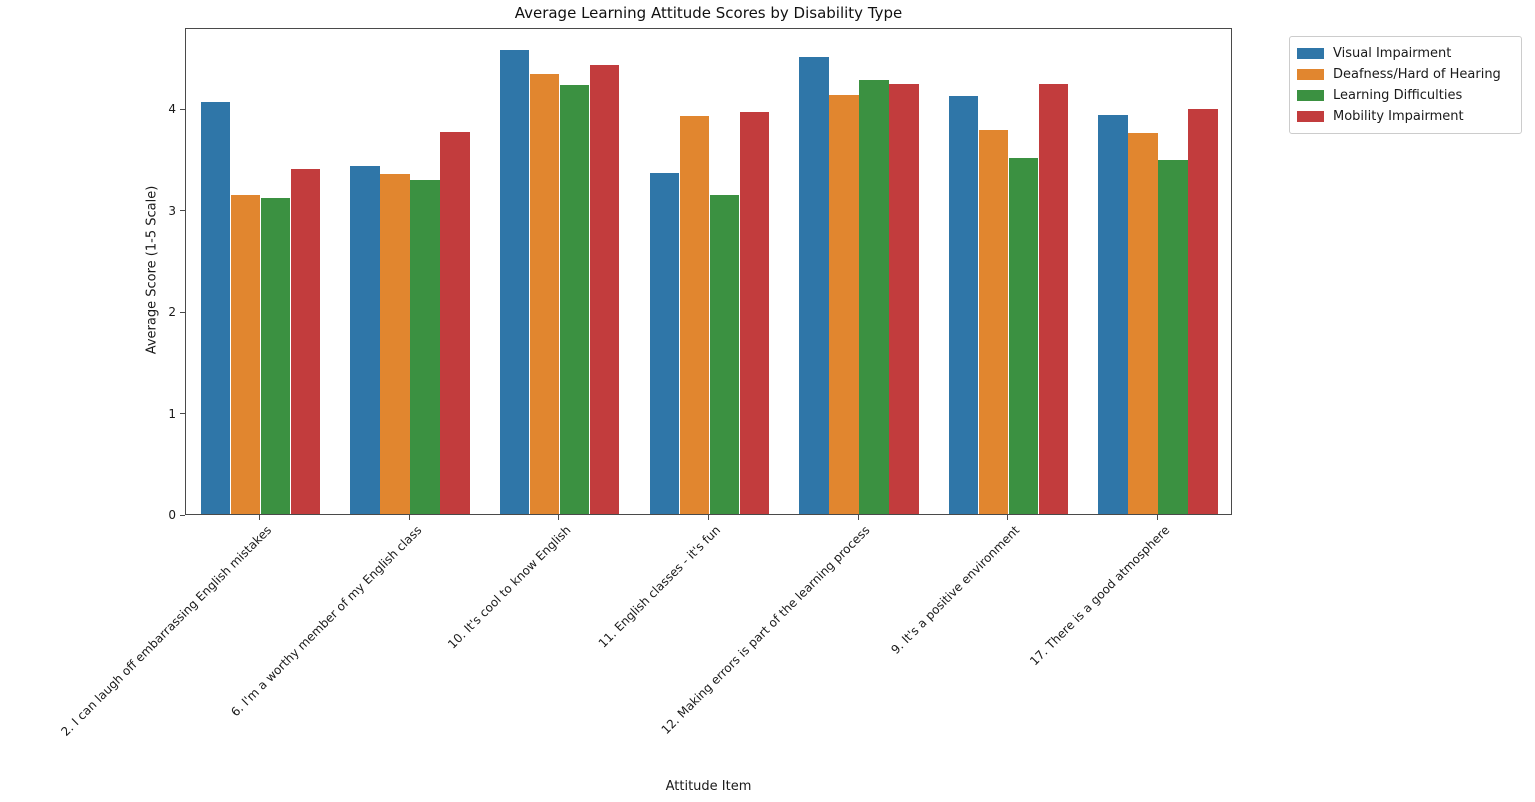 This screenshot has height=802, width=1535. I want to click on legend-item: Visual Impairment, so click(1405, 53).